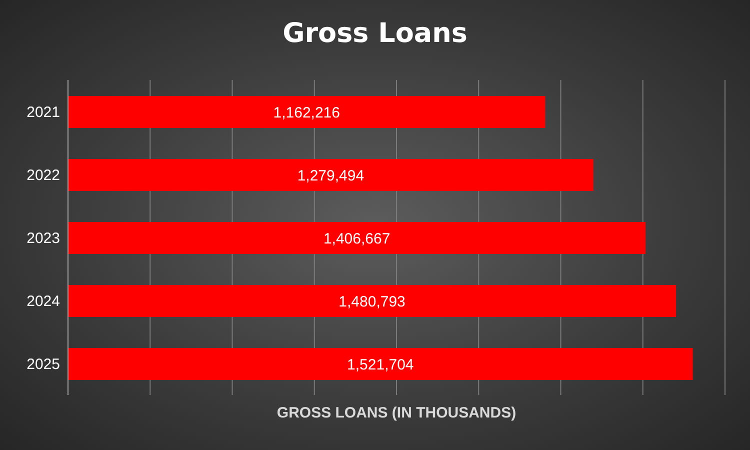 The image size is (750, 450). Describe the element at coordinates (375, 33) in the screenshot. I see `chart-title: Gross Loans` at that location.